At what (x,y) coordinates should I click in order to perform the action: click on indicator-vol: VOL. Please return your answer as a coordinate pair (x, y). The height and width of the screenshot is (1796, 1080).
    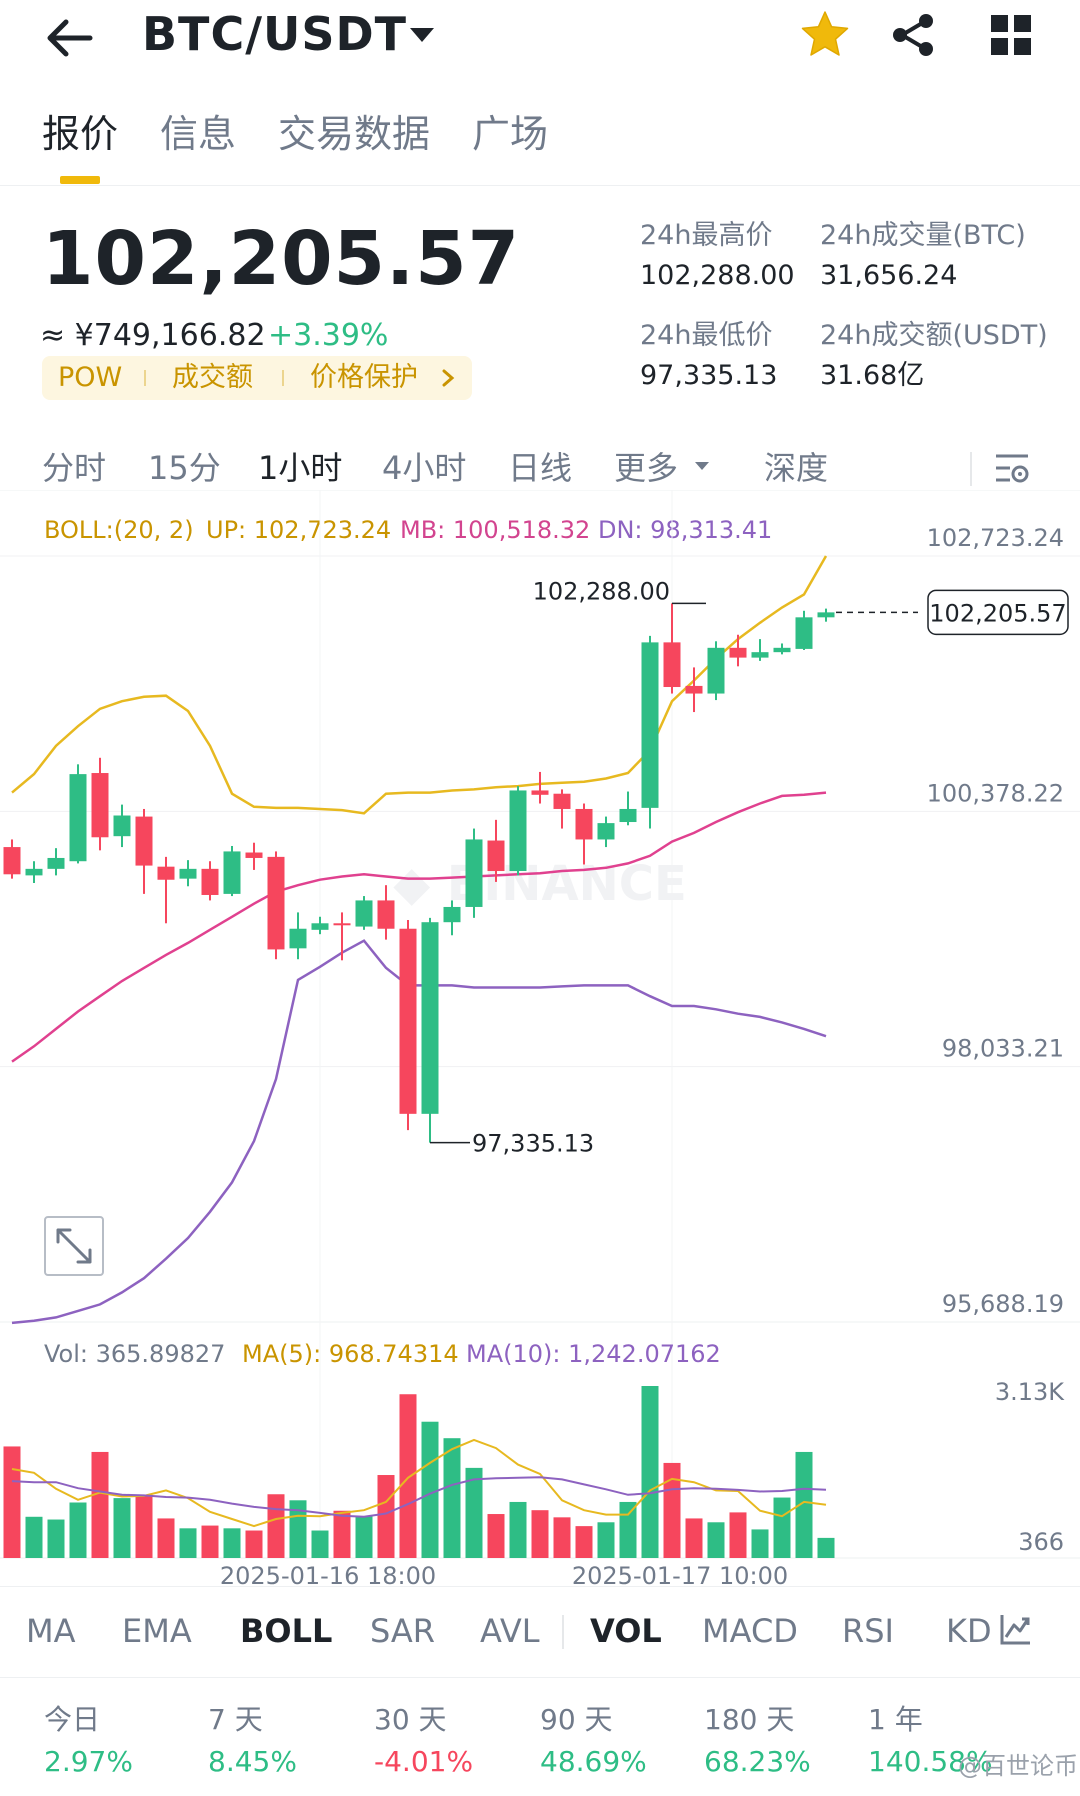
    Looking at the image, I should click on (626, 1631).